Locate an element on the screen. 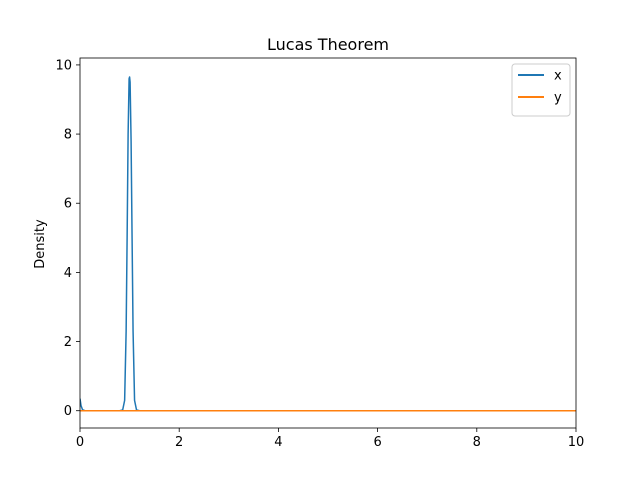 The image size is (640, 480). x-tick-label: 10 is located at coordinates (576, 442).